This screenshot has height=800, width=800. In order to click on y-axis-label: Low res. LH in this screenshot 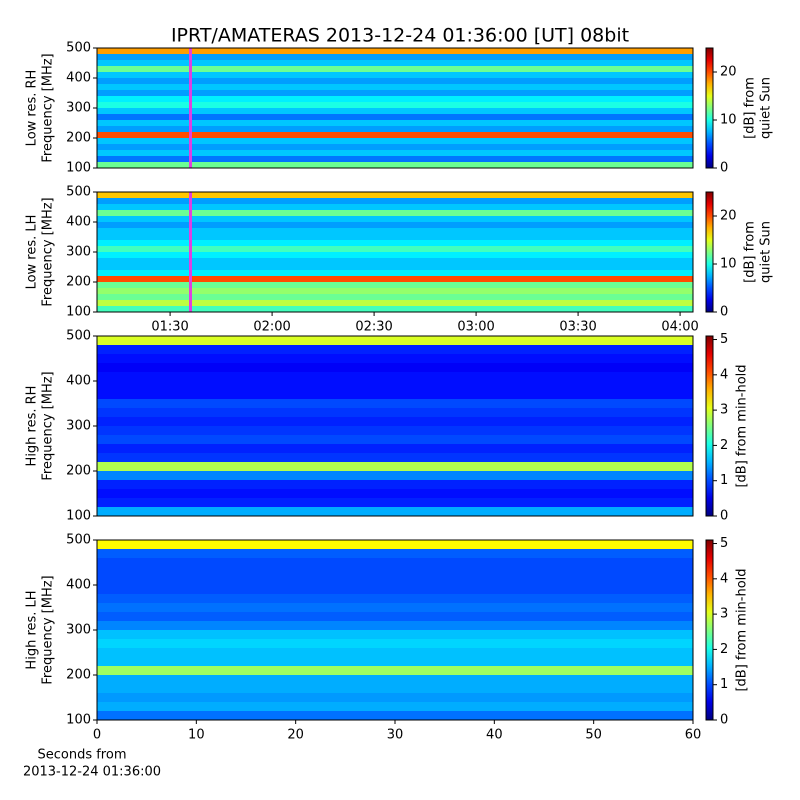, I will do `click(32, 252)`.